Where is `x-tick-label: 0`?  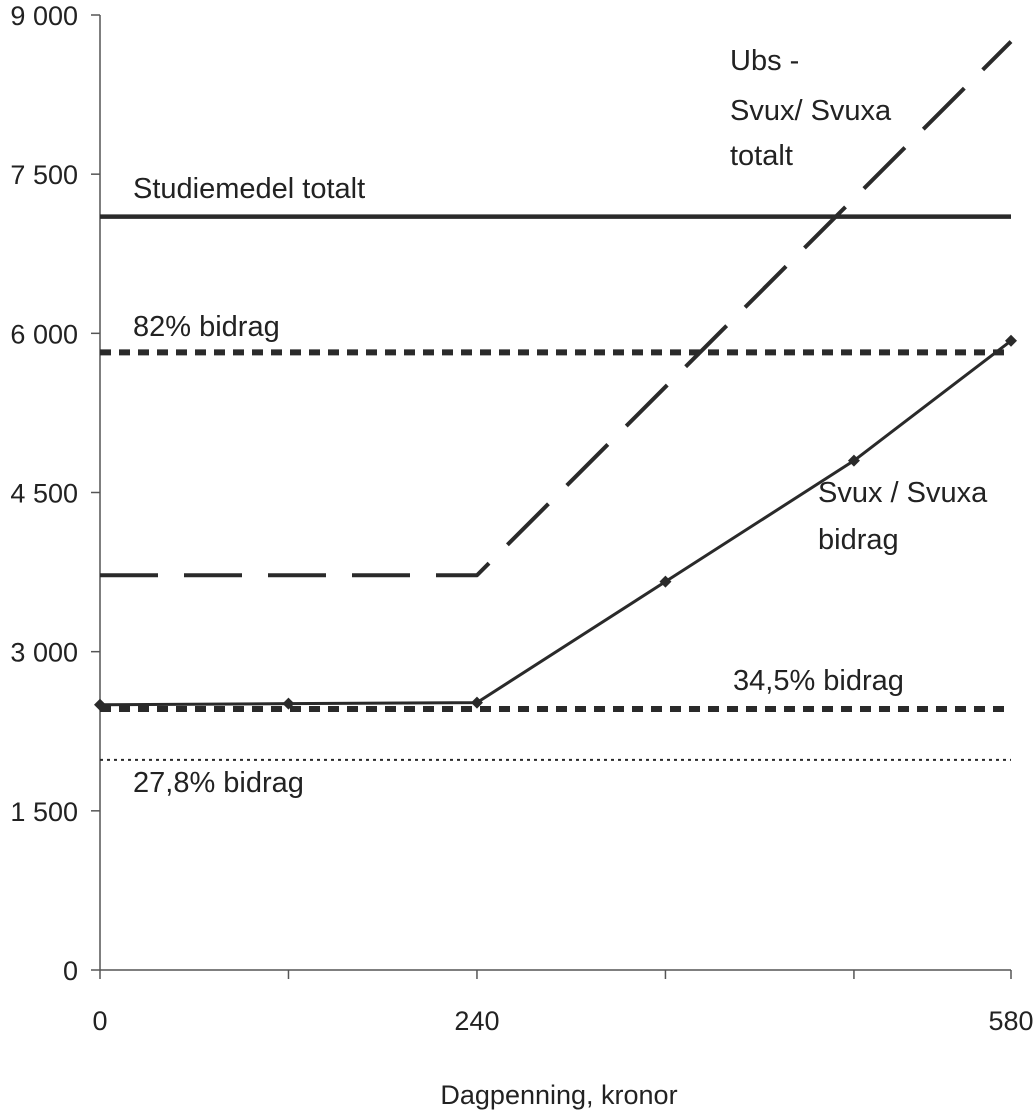
x-tick-label: 0 is located at coordinates (99, 1021).